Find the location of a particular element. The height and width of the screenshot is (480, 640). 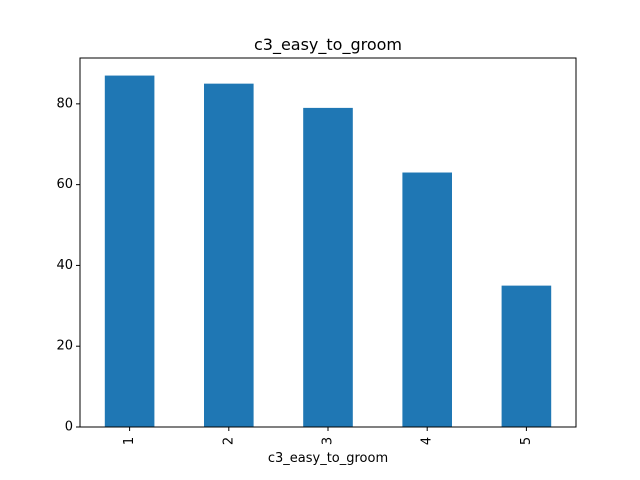

x-tick-label: 2 is located at coordinates (228, 441).